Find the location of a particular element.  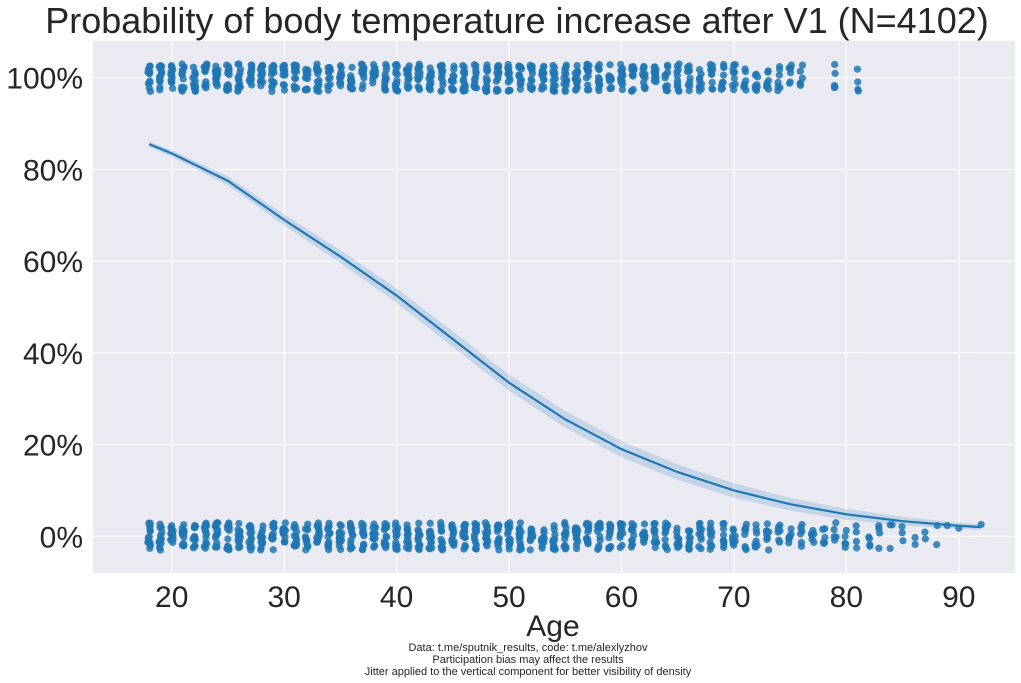

y-tick-label: 60% is located at coordinates (53, 262).